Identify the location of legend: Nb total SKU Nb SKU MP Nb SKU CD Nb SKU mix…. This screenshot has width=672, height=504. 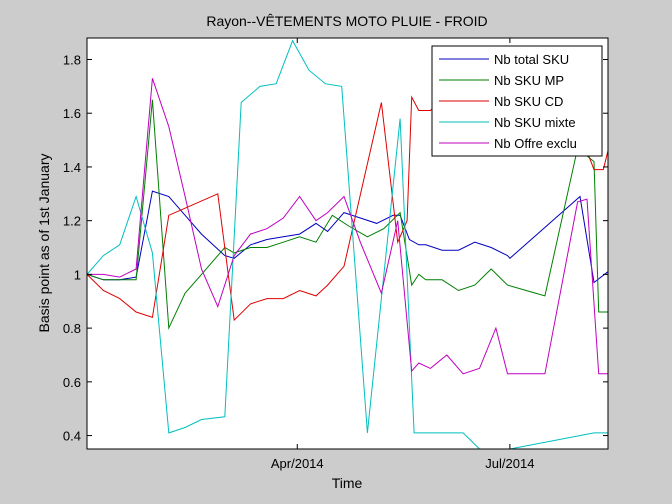
(517, 101).